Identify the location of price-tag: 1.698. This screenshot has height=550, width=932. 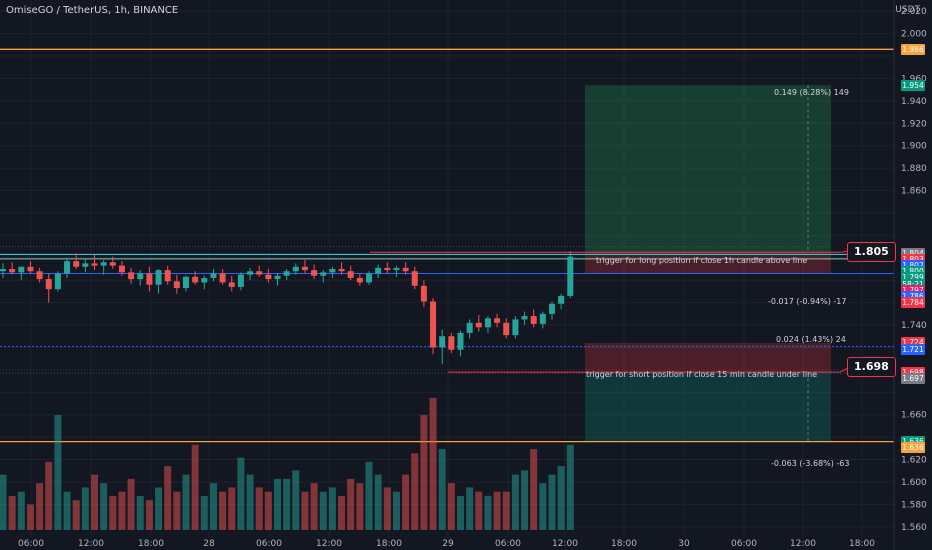
(913, 372).